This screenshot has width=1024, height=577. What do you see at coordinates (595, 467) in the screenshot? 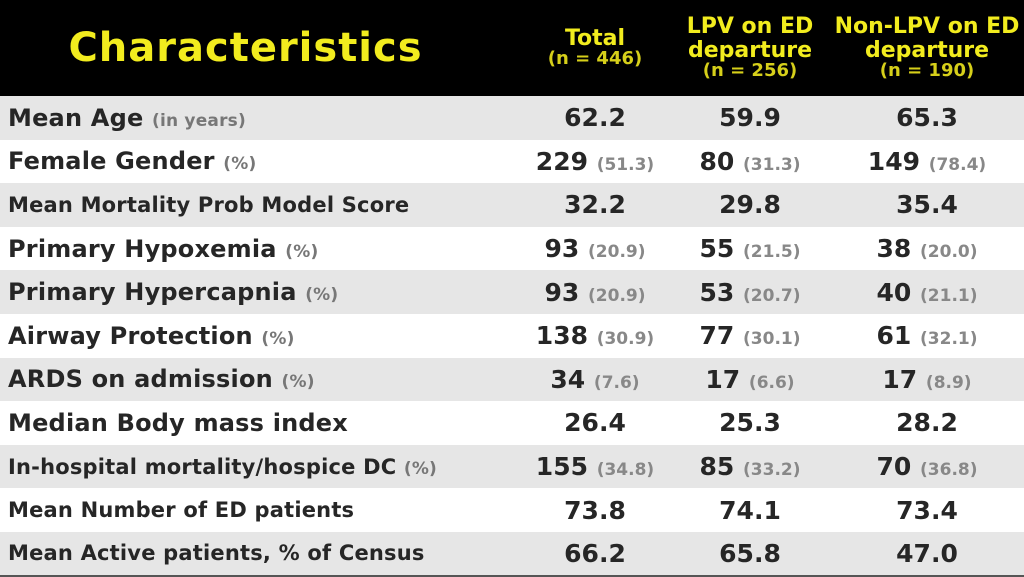
I see `cell-value: 155 (34.8)` at bounding box center [595, 467].